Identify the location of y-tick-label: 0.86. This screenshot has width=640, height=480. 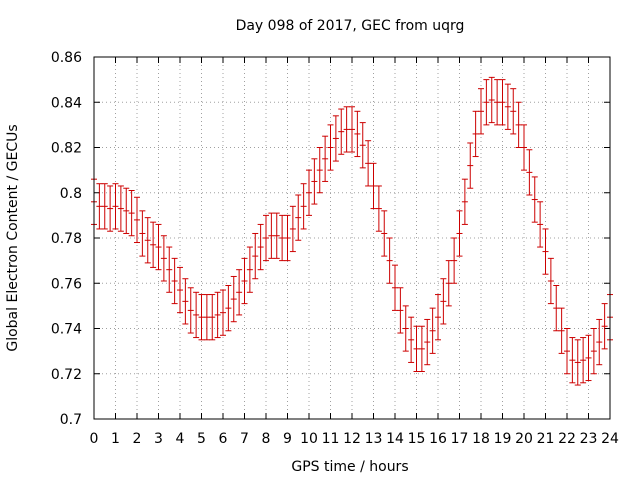
(66, 58).